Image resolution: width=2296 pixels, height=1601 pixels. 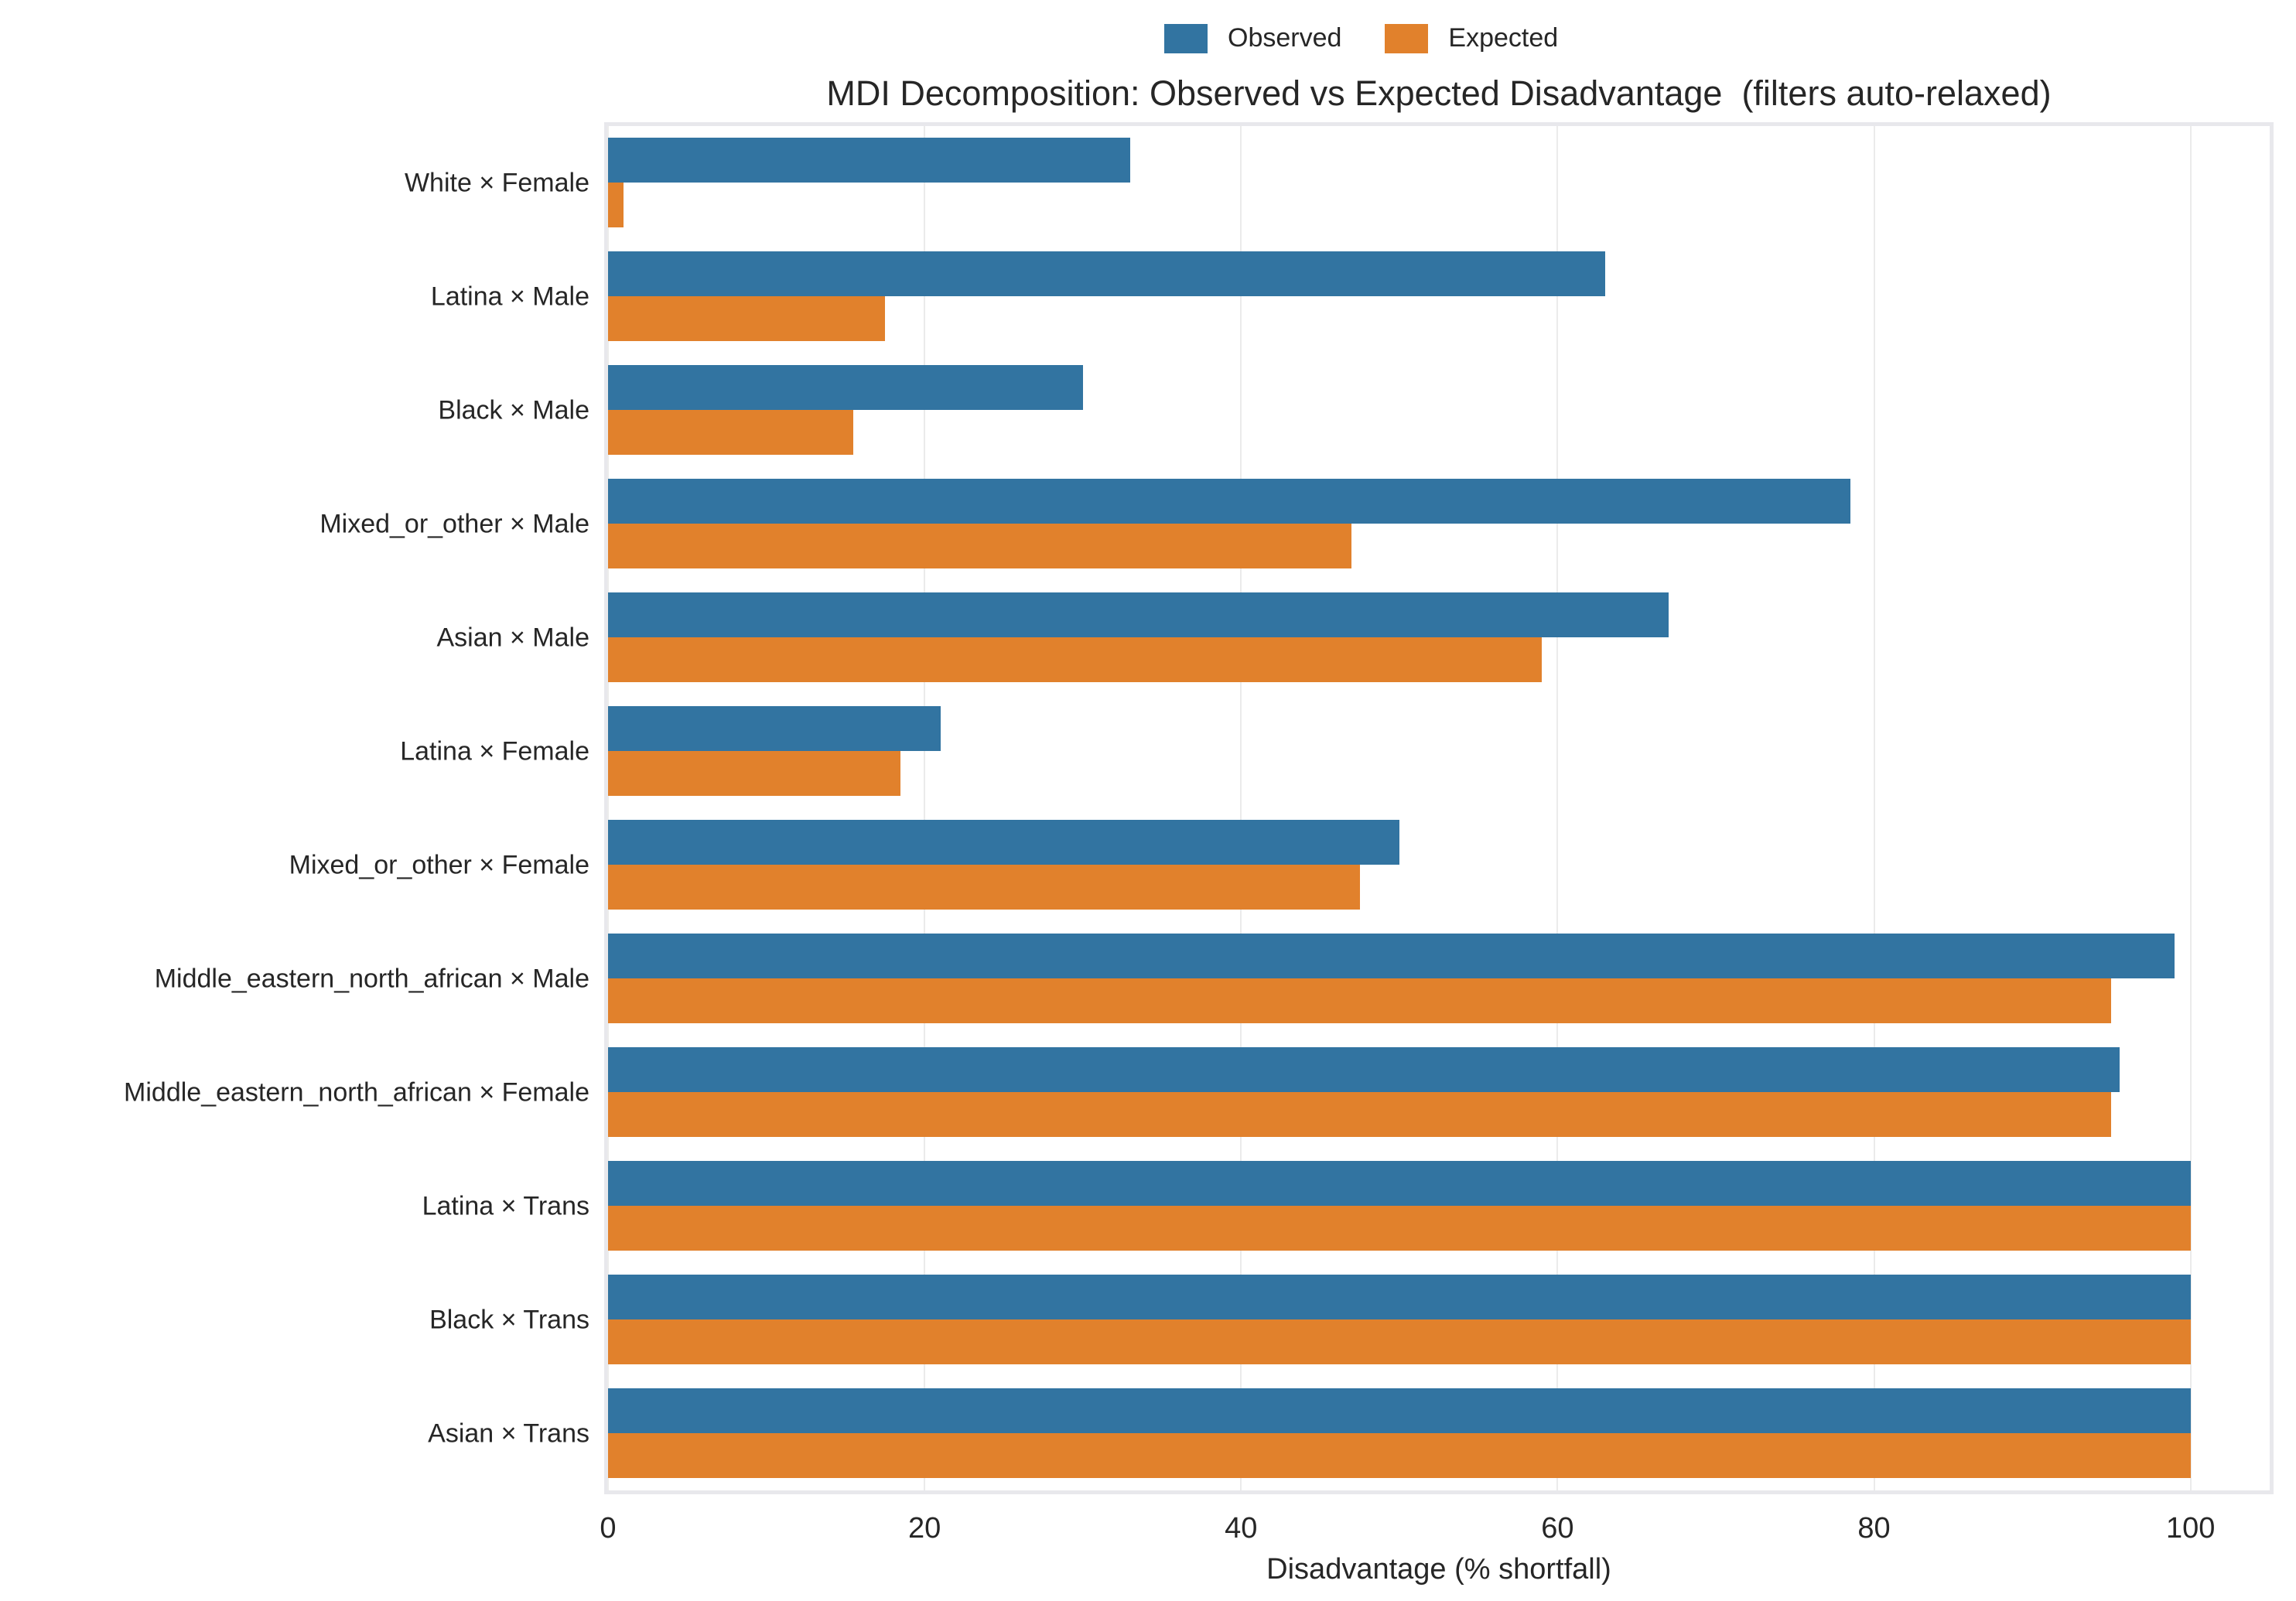 What do you see at coordinates (1558, 1528) in the screenshot?
I see `x-tick-label: 60` at bounding box center [1558, 1528].